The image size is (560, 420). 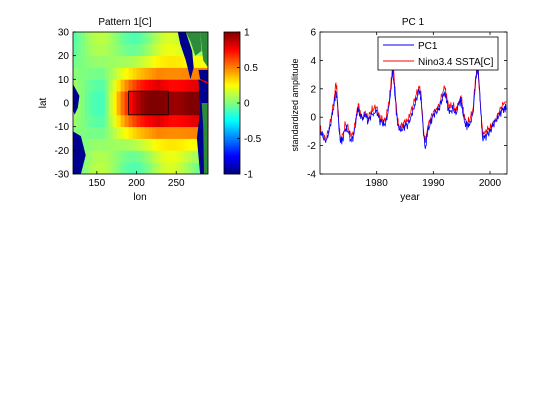 I want to click on line-ylabel: standardized amplitude, so click(x=295, y=104).